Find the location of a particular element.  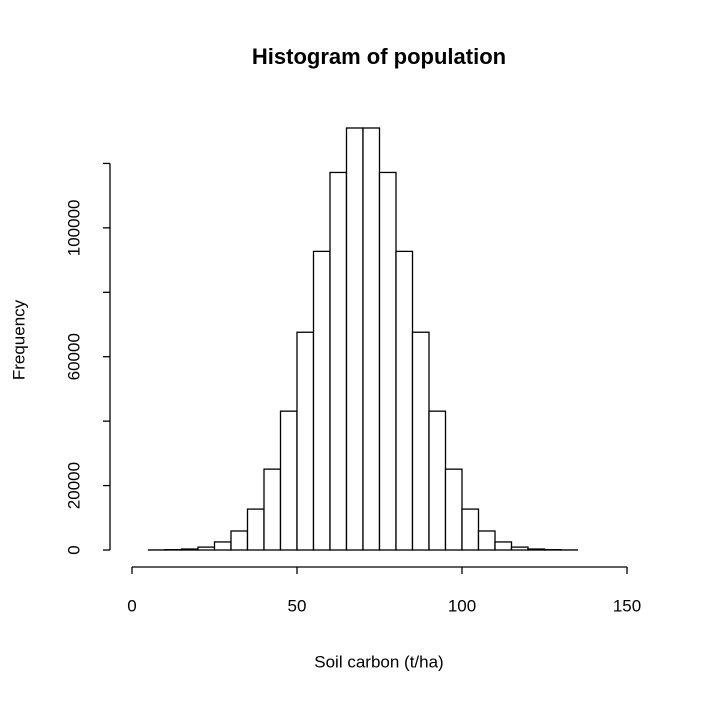

x-axis-label: Soil carbon (t/ha) is located at coordinates (378, 661).